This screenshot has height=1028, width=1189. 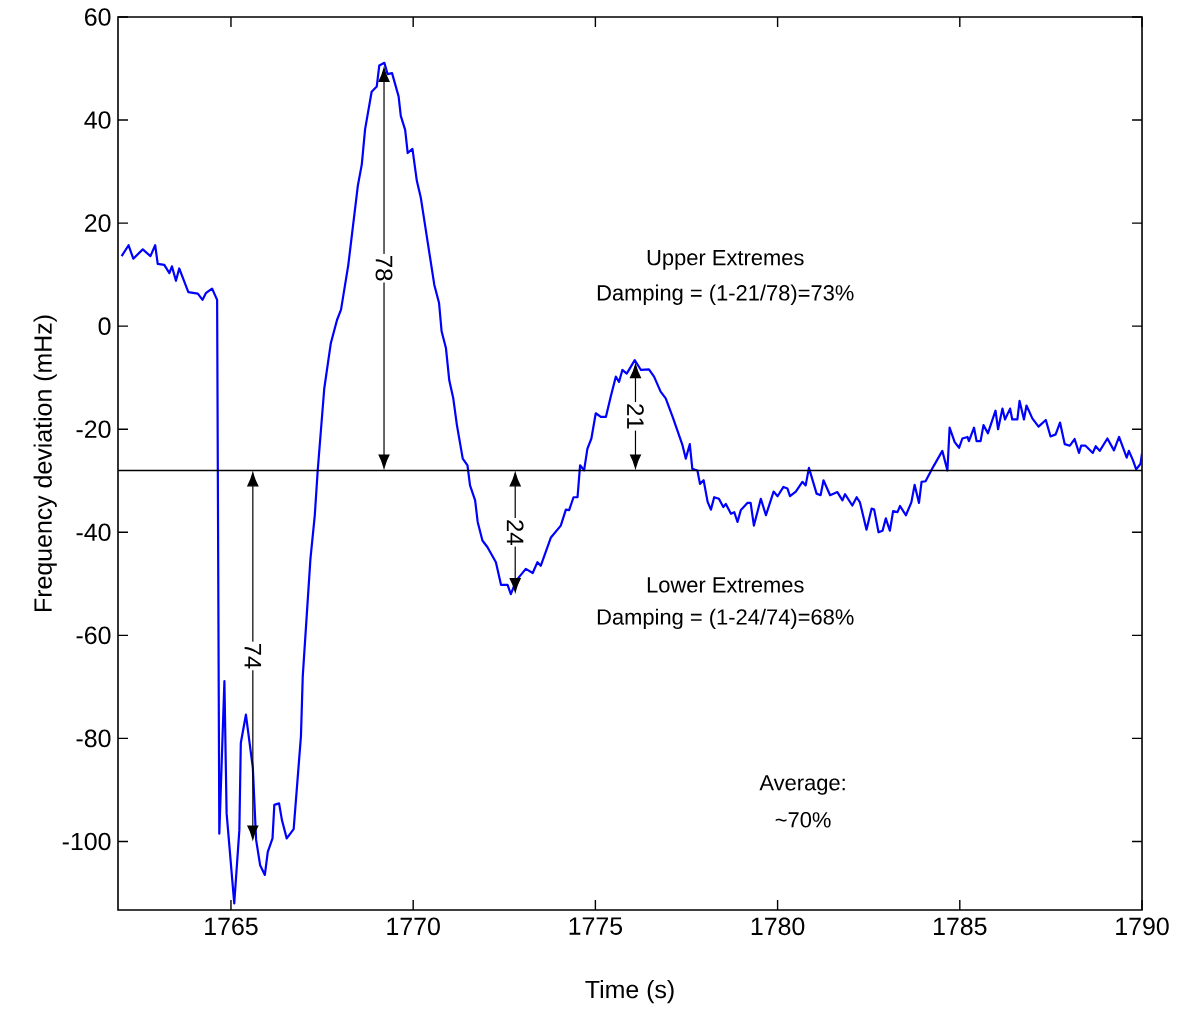 I want to click on x-tick-label: 1765, so click(x=231, y=926).